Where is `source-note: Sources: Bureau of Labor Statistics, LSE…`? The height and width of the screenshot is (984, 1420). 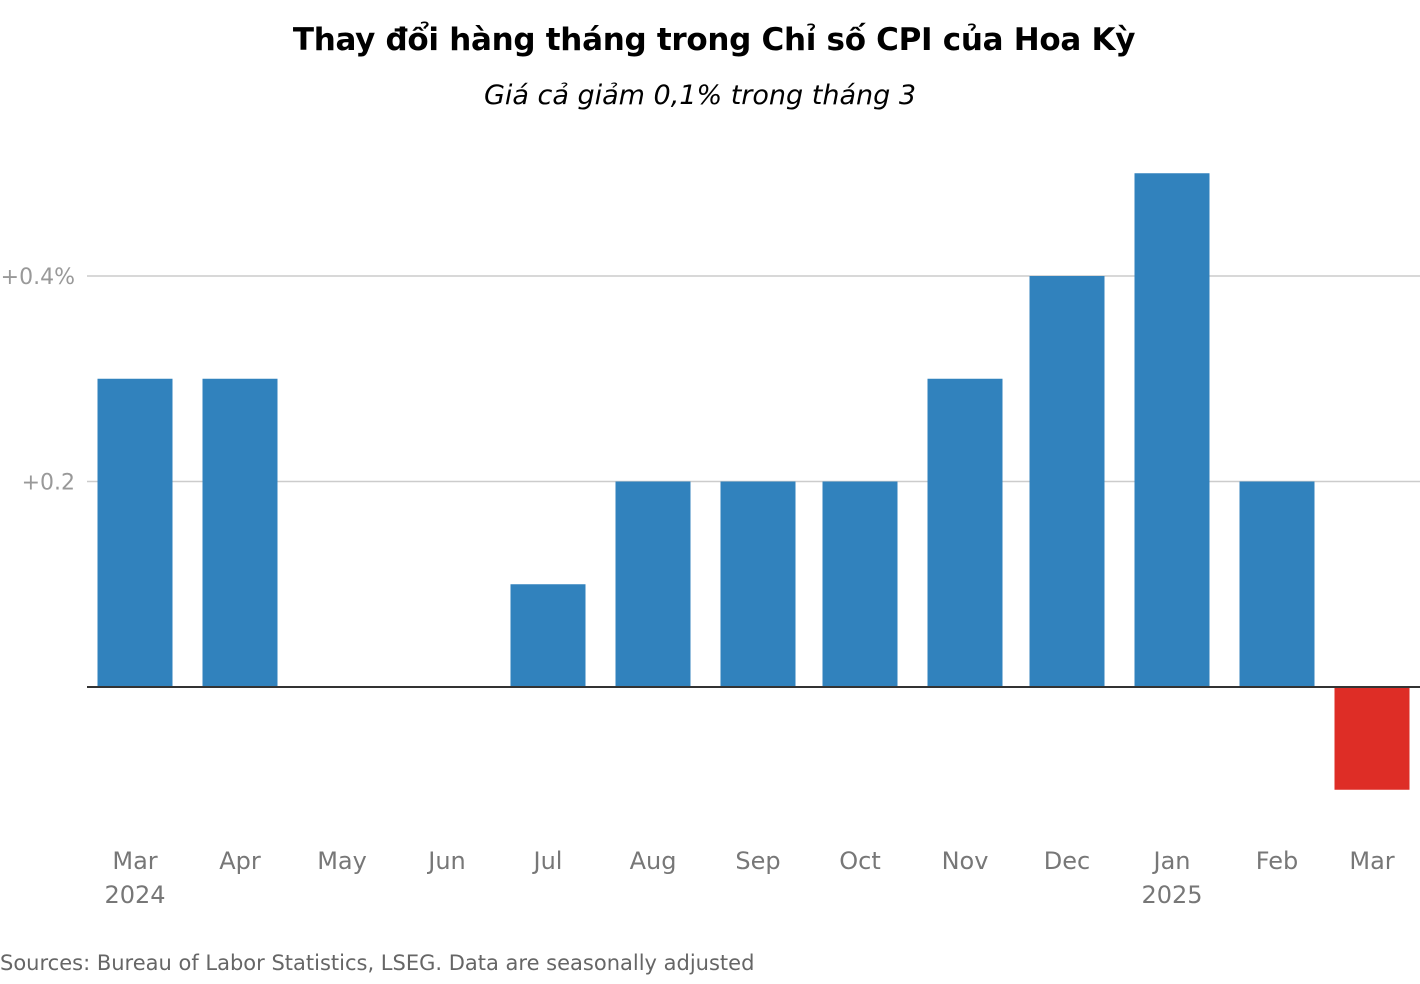 source-note: Sources: Bureau of Labor Statistics, LSE… is located at coordinates (377, 963).